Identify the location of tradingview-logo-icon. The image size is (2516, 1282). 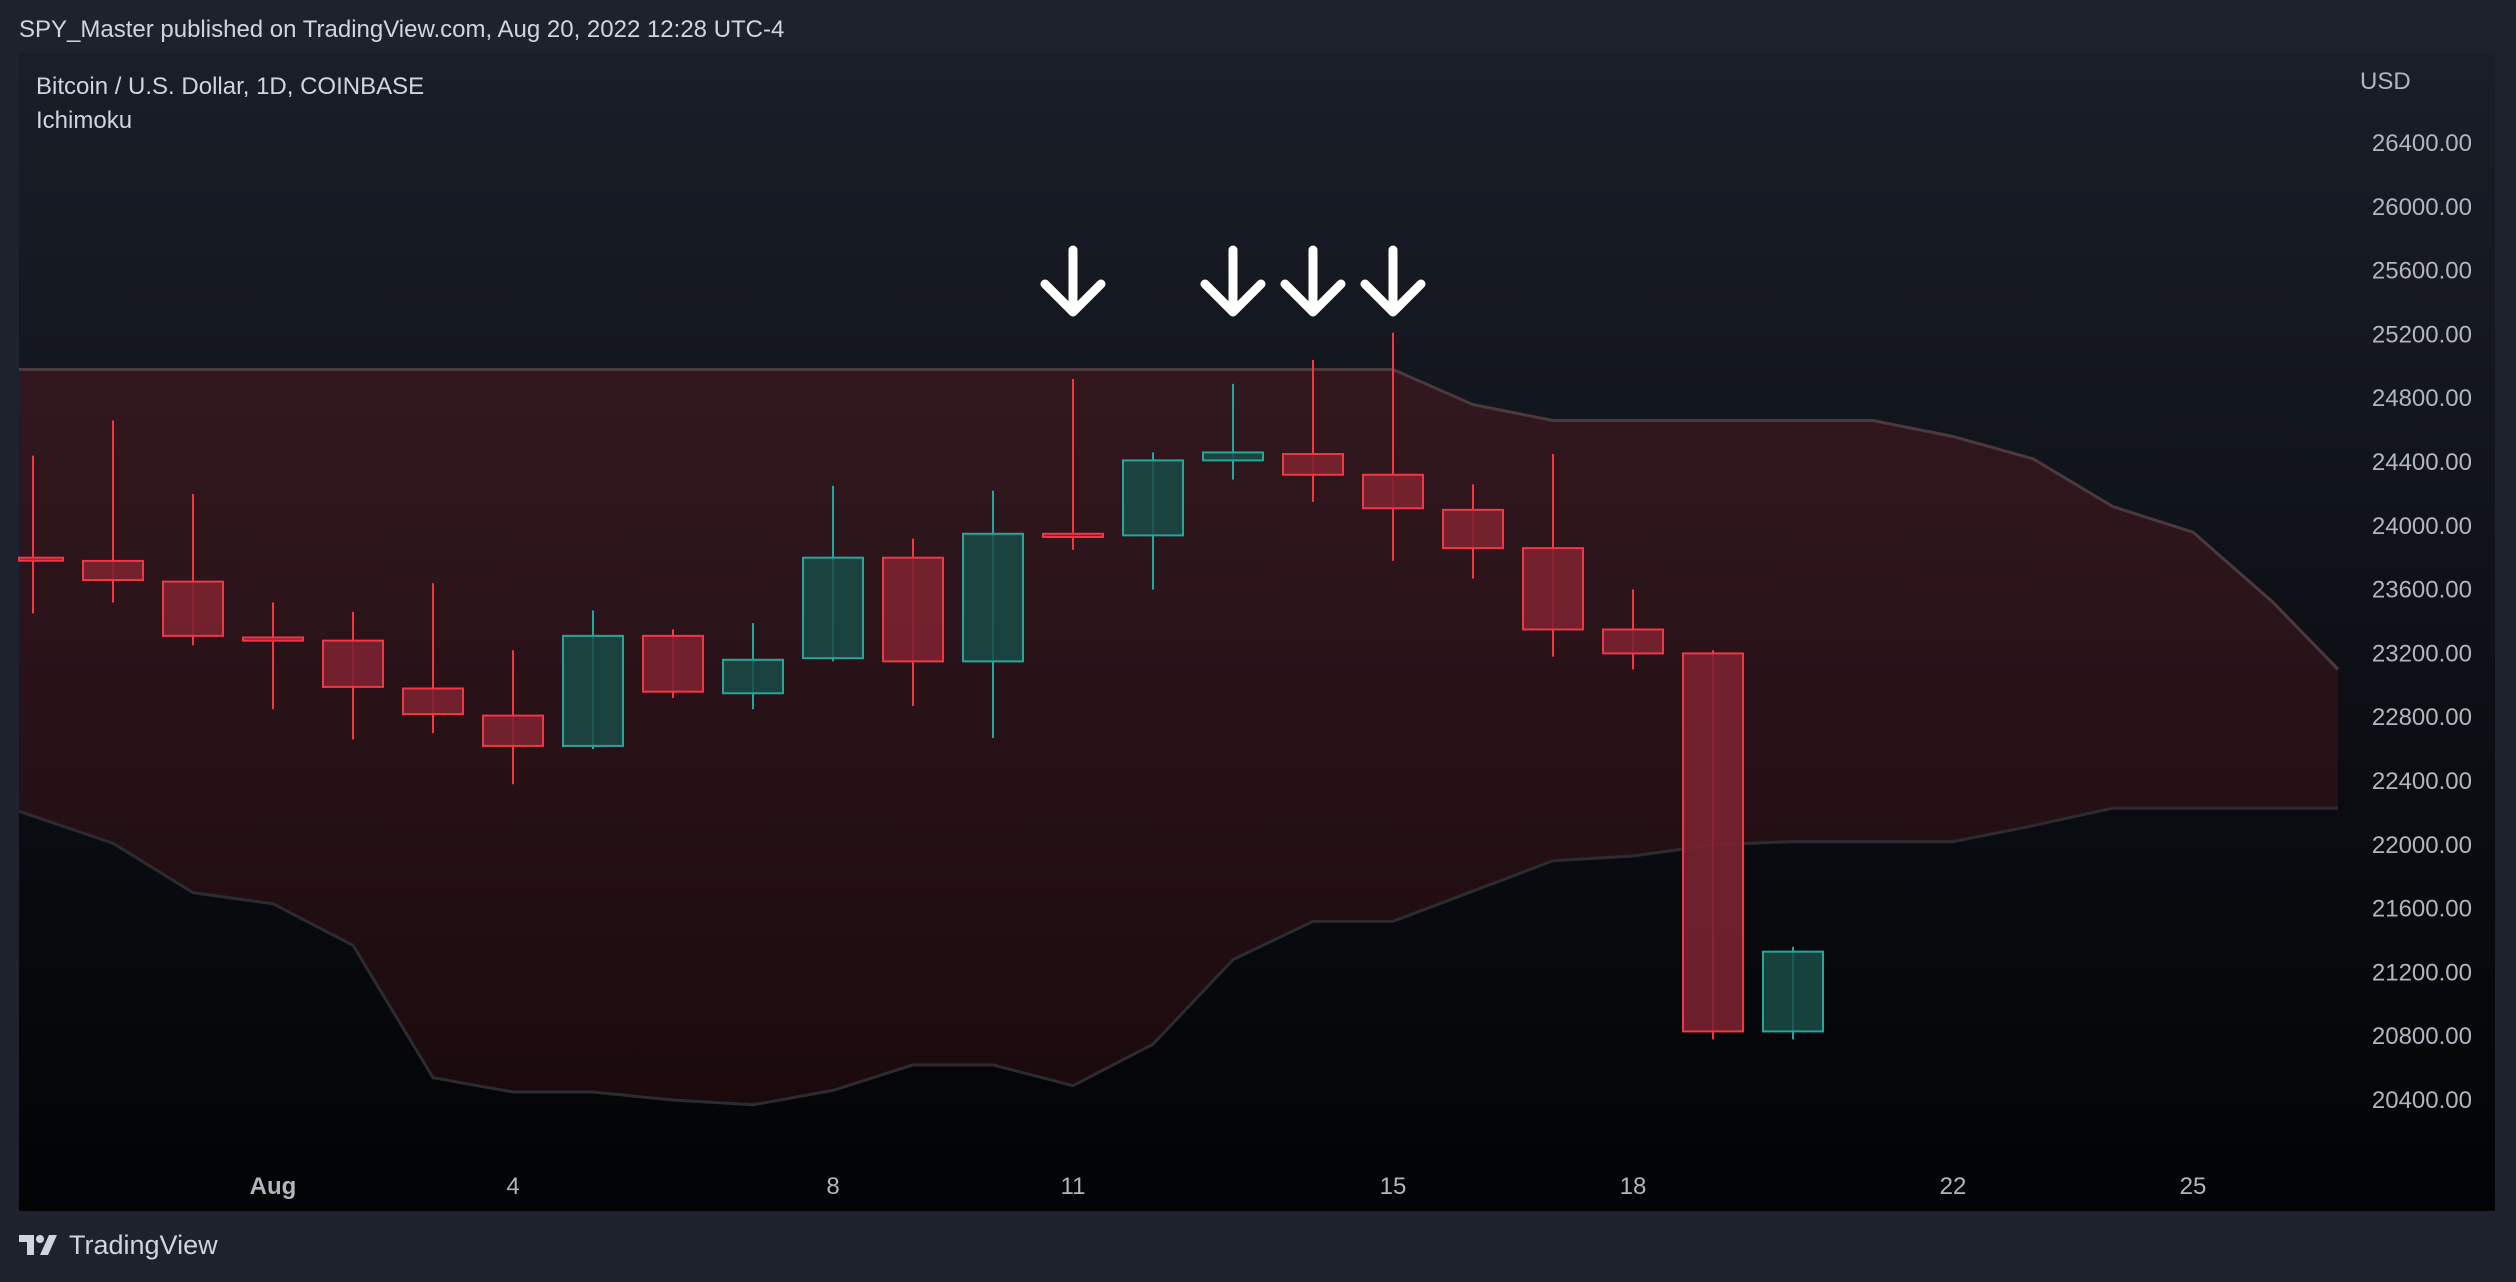
(38, 1245).